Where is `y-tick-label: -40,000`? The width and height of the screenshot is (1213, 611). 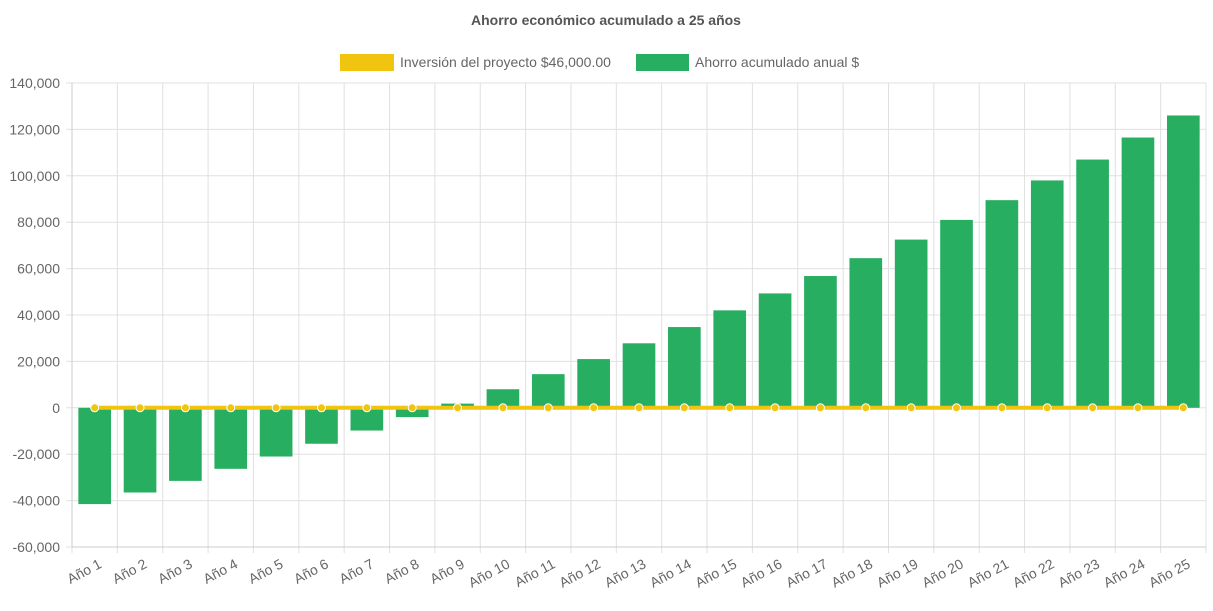
y-tick-label: -40,000 is located at coordinates (37, 501).